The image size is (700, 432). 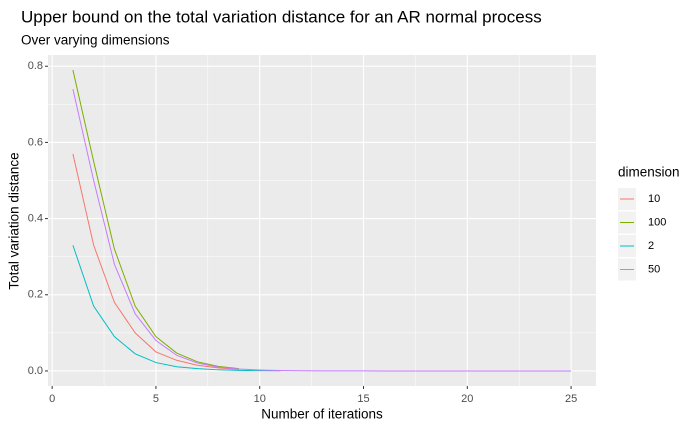 What do you see at coordinates (654, 269) in the screenshot?
I see `legend-label: 50` at bounding box center [654, 269].